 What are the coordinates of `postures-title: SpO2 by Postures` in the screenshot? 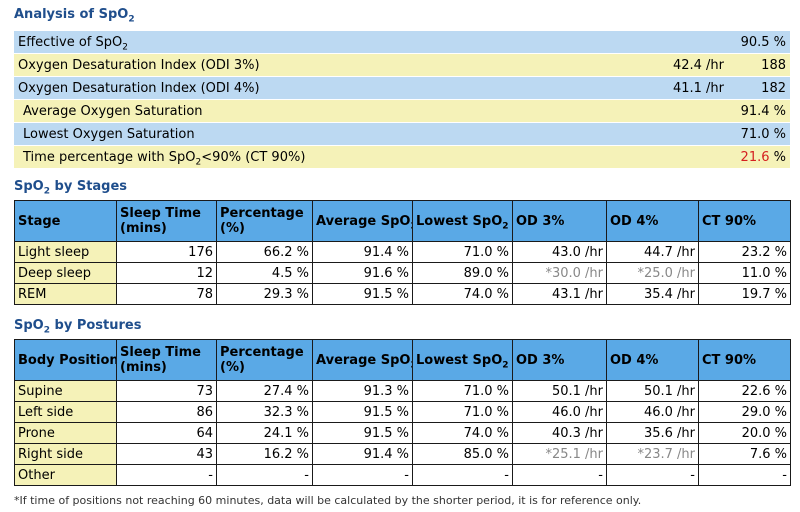 It's located at (78, 327).